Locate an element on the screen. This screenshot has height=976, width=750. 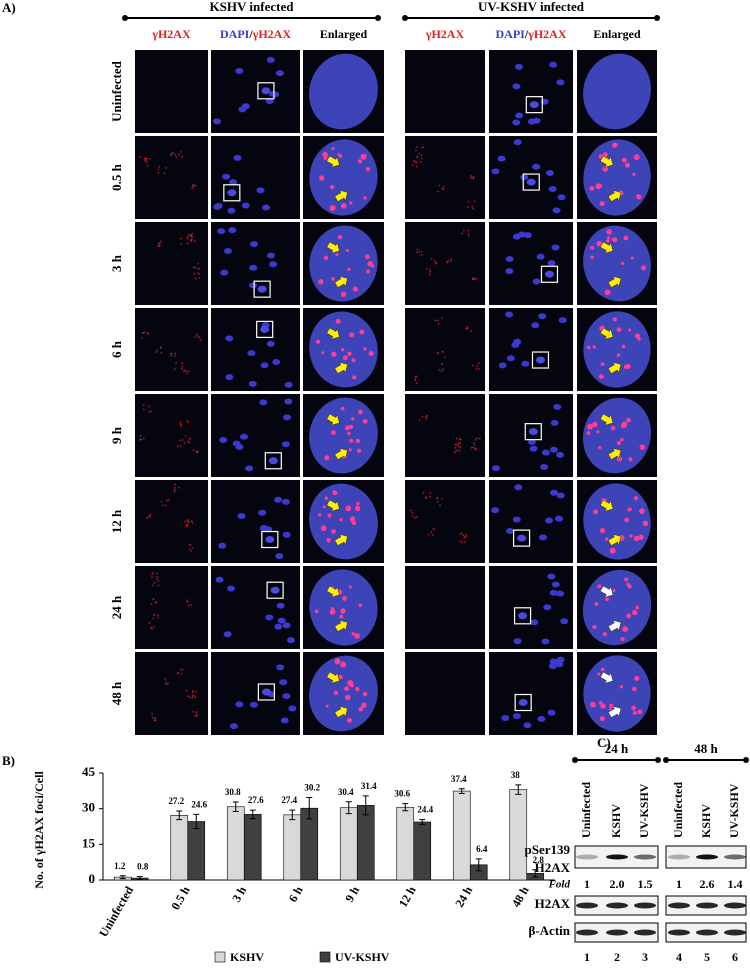
data-label: 27.6 is located at coordinates (256, 800).